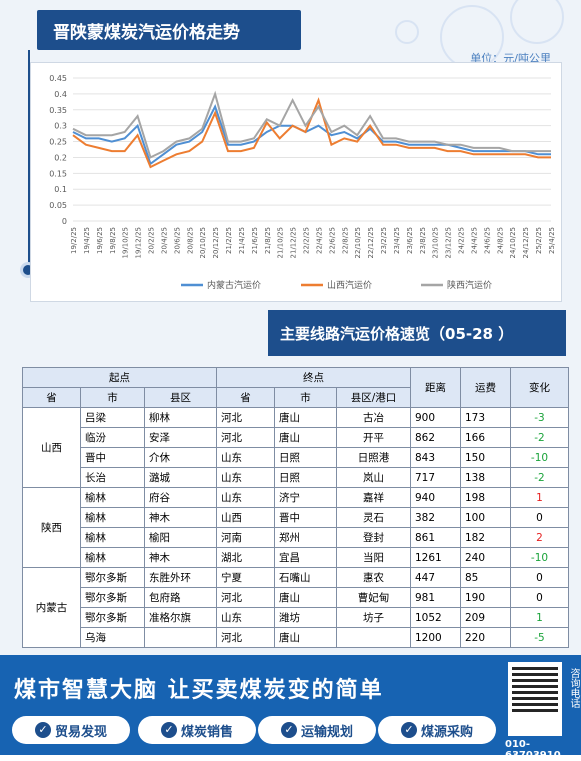  Describe the element at coordinates (513, 242) in the screenshot. I see `x-tick-label: 24/10/25` at that location.